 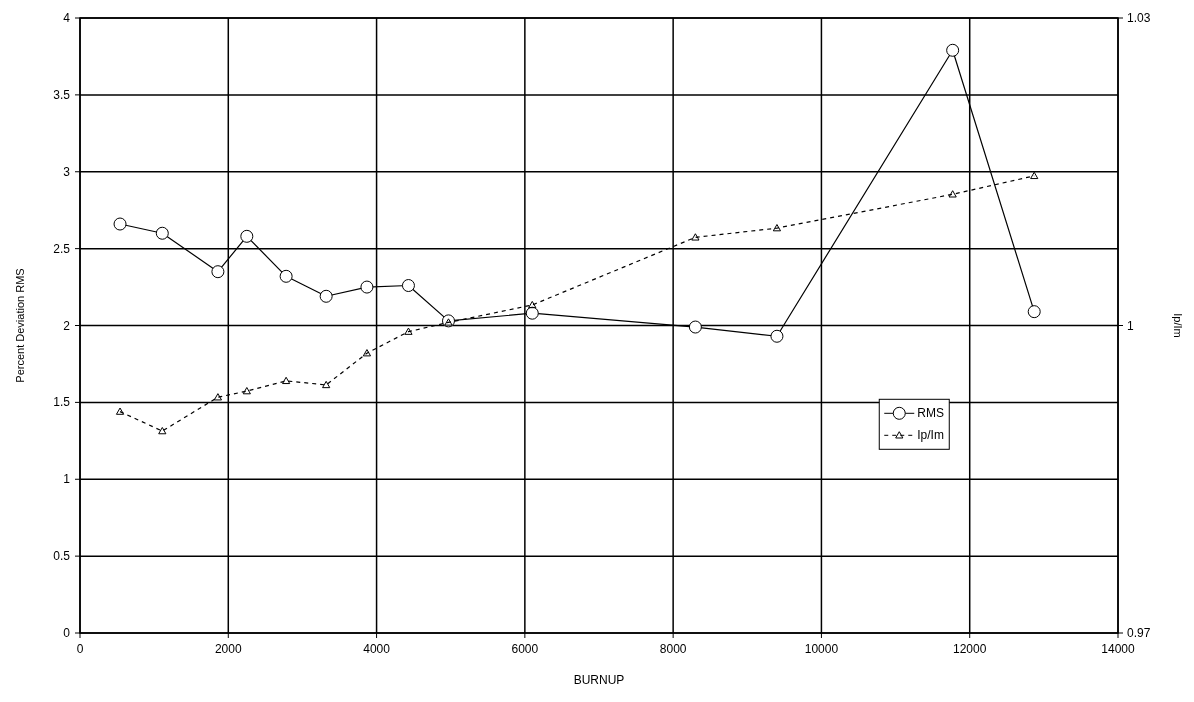 What do you see at coordinates (62, 248) in the screenshot?
I see `y-tick-label: 2.5` at bounding box center [62, 248].